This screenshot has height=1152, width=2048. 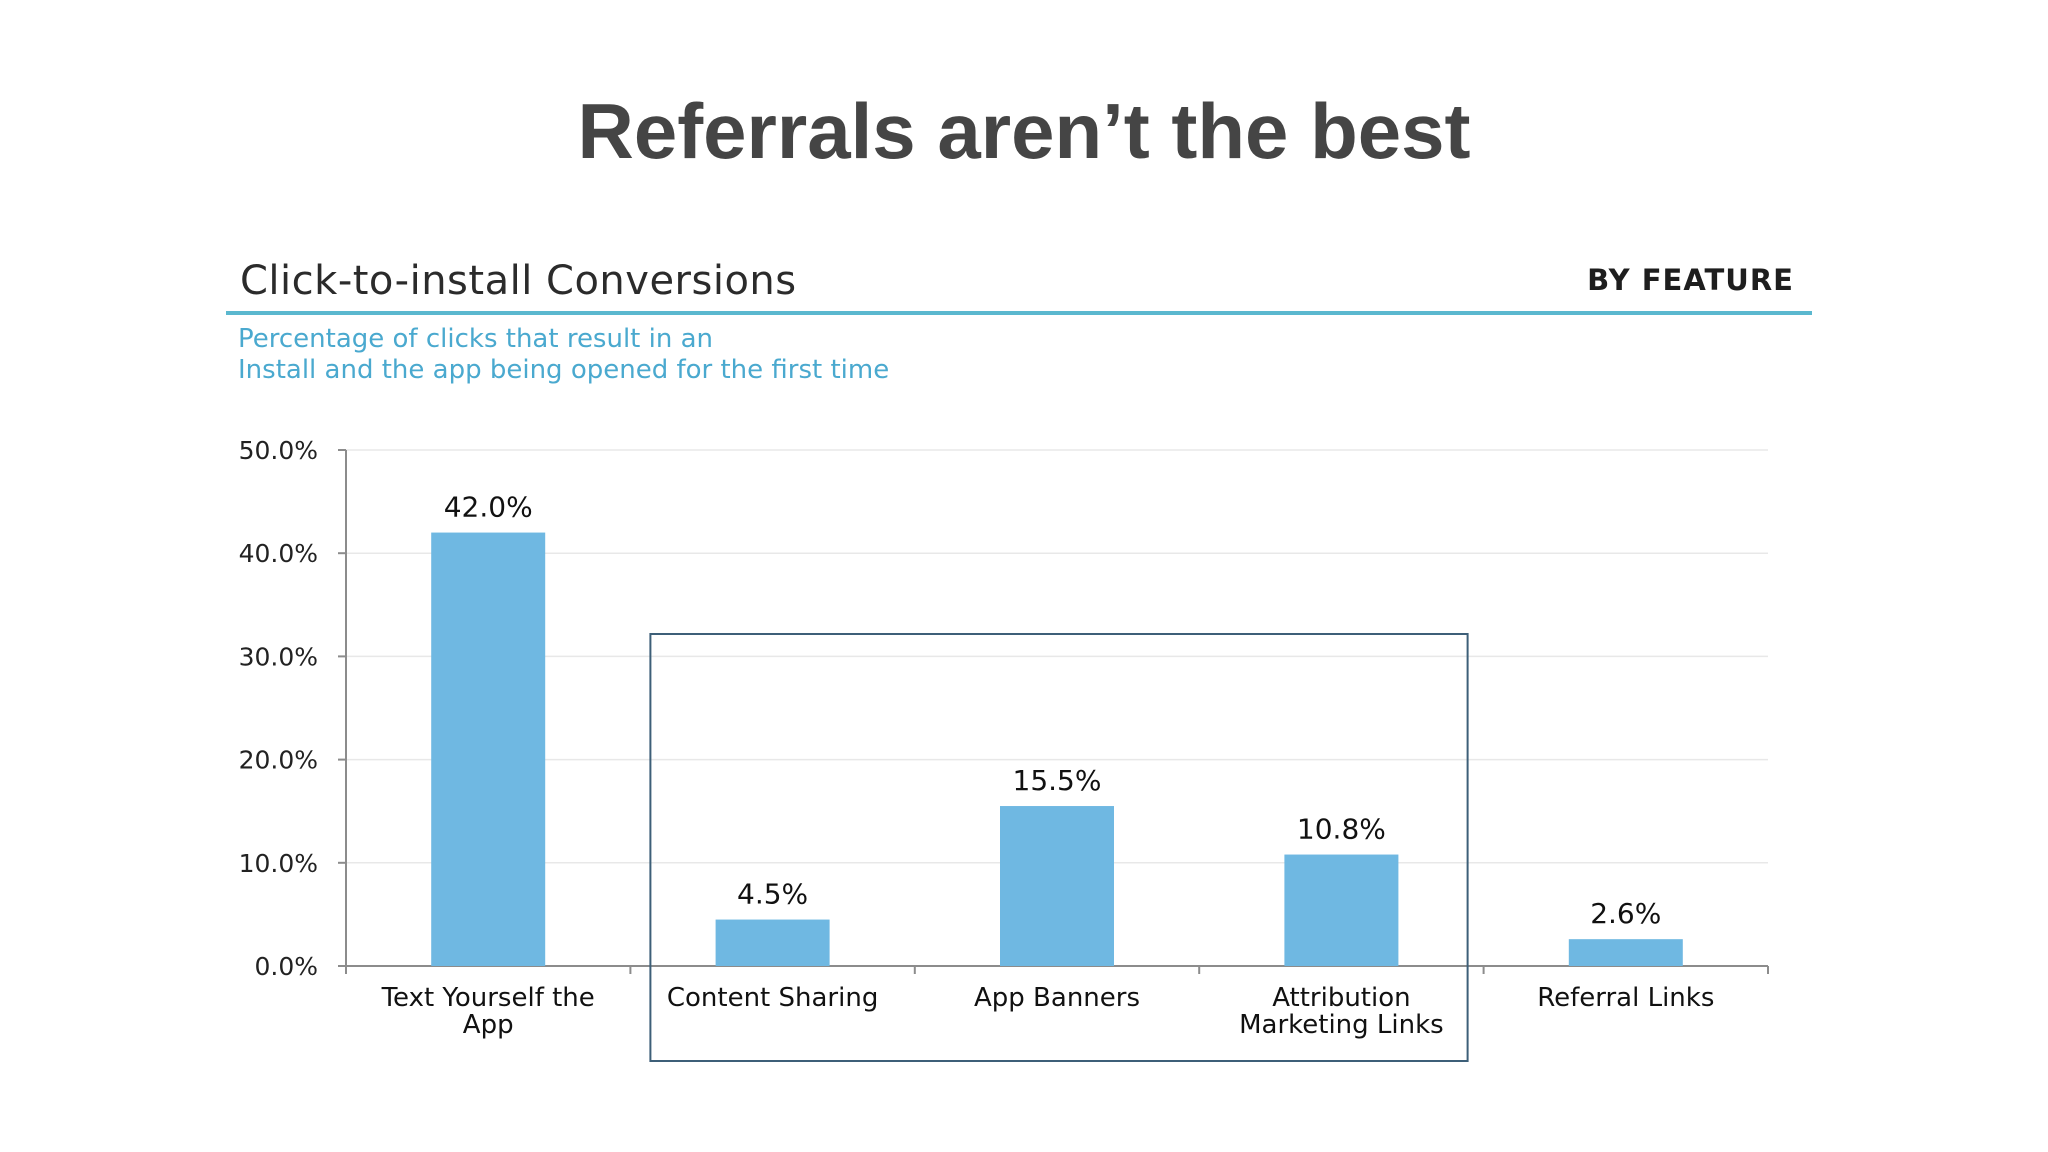 What do you see at coordinates (1024, 131) in the screenshot?
I see `slide-title: Referrals aren’t the best` at bounding box center [1024, 131].